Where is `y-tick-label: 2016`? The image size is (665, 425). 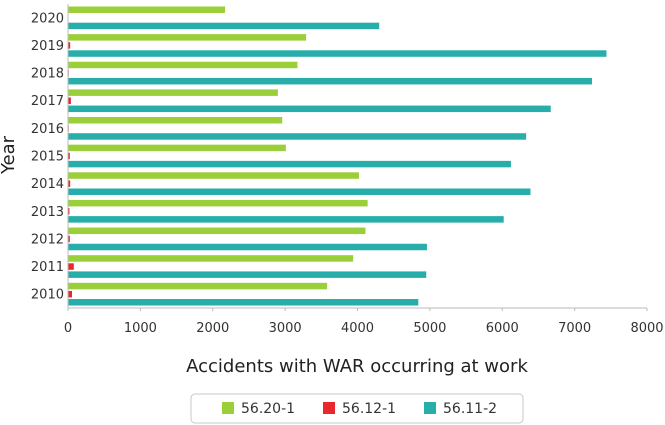
y-tick-label: 2016 is located at coordinates (47, 129).